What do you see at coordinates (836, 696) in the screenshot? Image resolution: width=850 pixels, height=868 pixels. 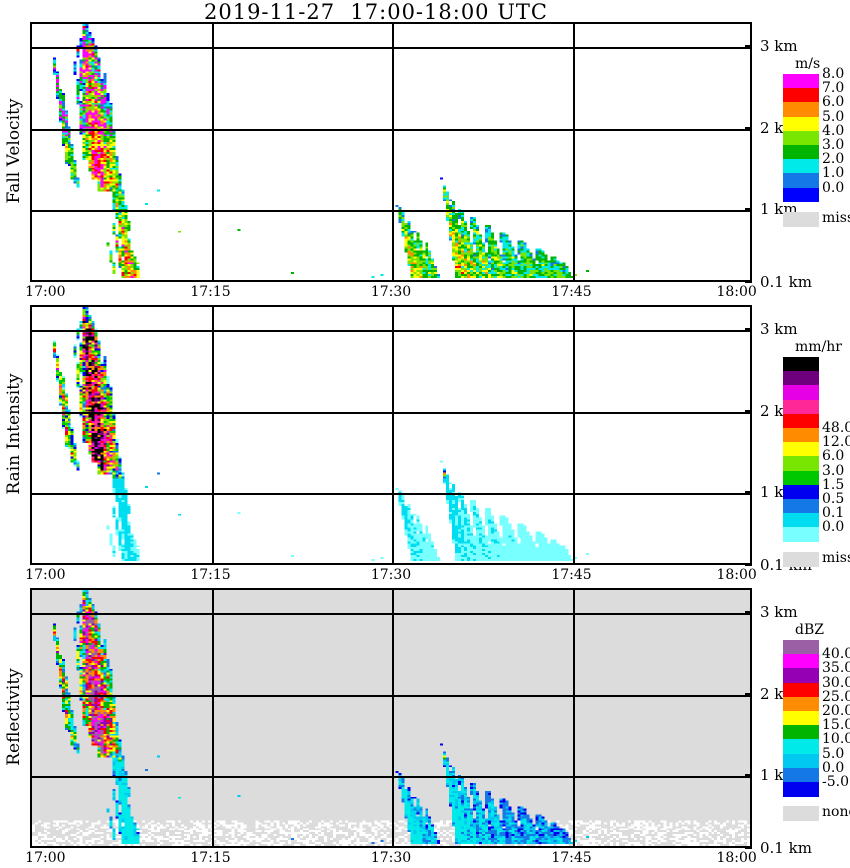 I see `colorbar-tick-label: 25.0` at bounding box center [836, 696].